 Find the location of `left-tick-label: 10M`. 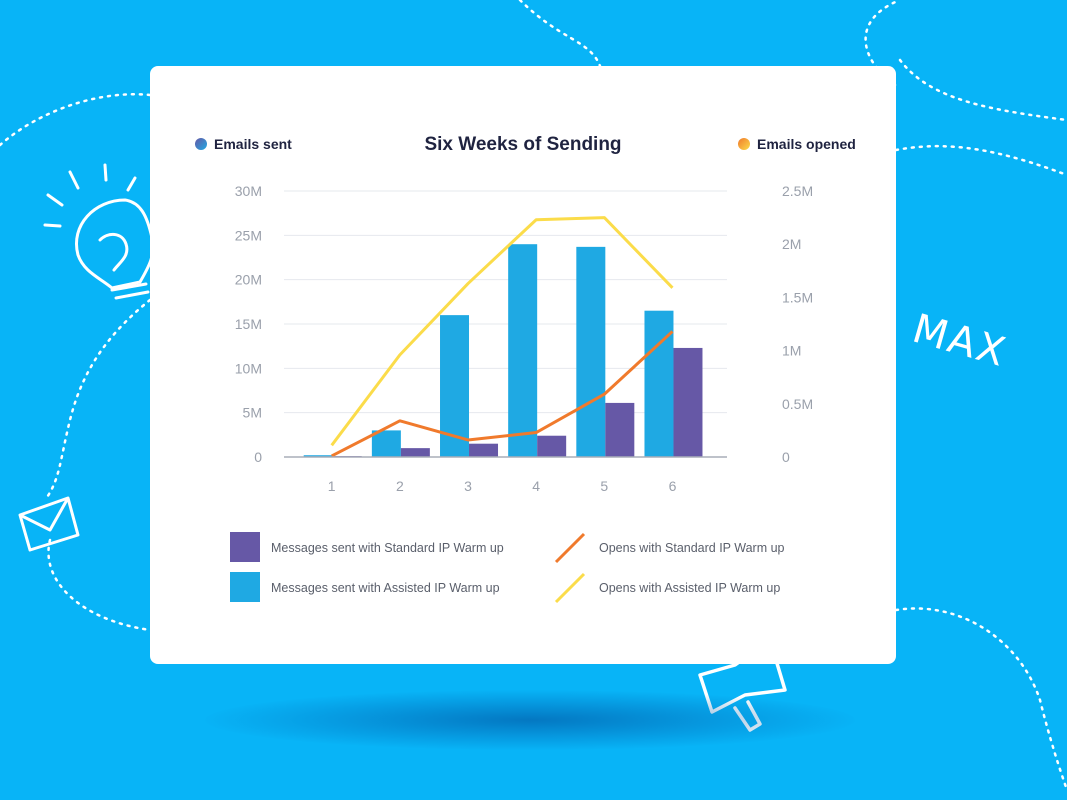

left-tick-label: 10M is located at coordinates (248, 368).